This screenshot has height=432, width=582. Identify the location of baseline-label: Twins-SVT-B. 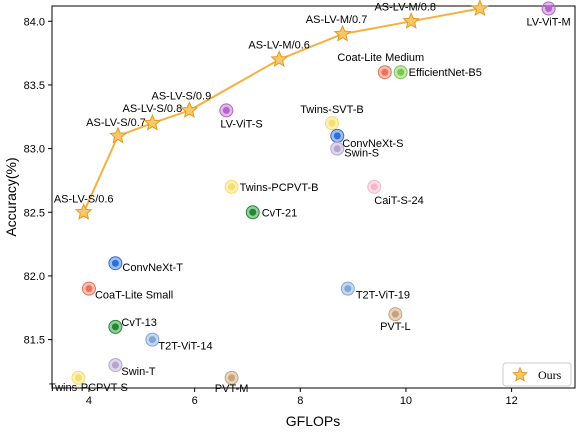
(332, 110).